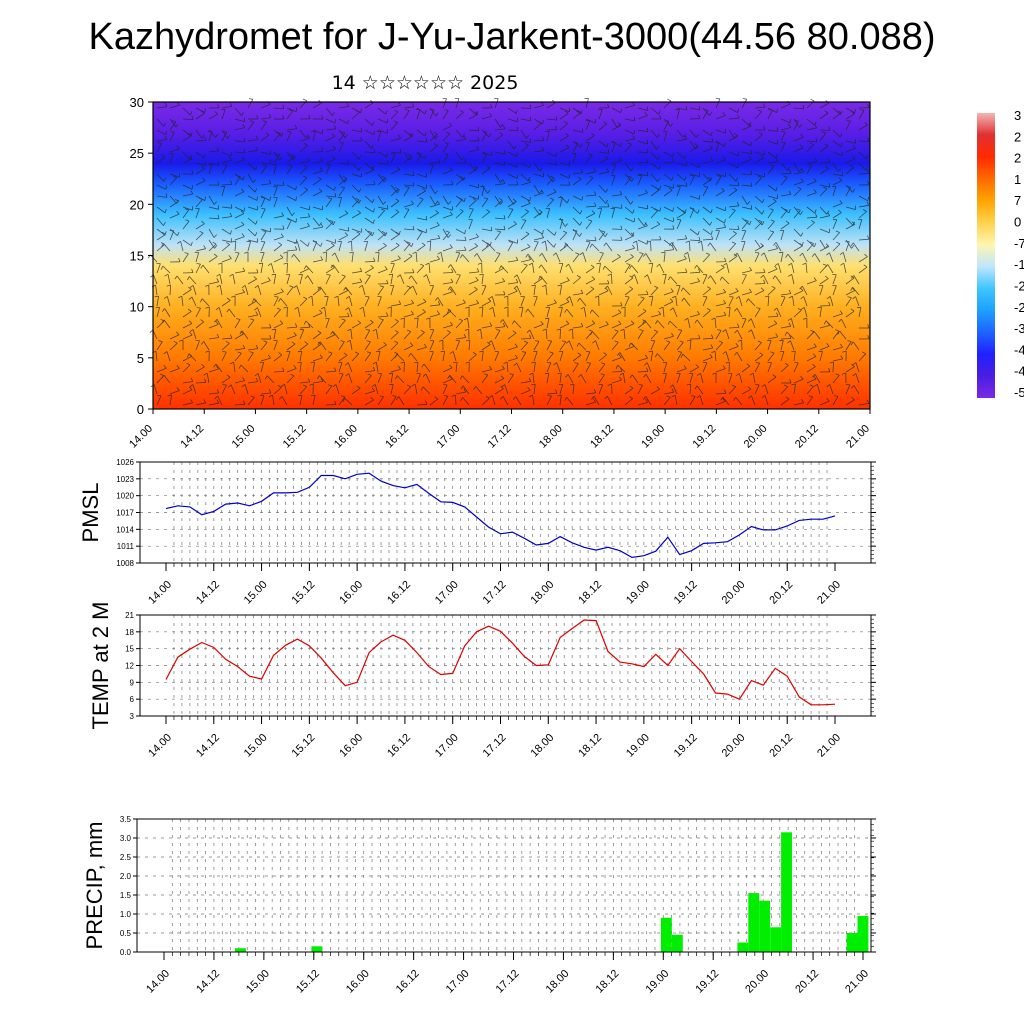  I want to click on x-tick-label: 17.00, so click(447, 746).